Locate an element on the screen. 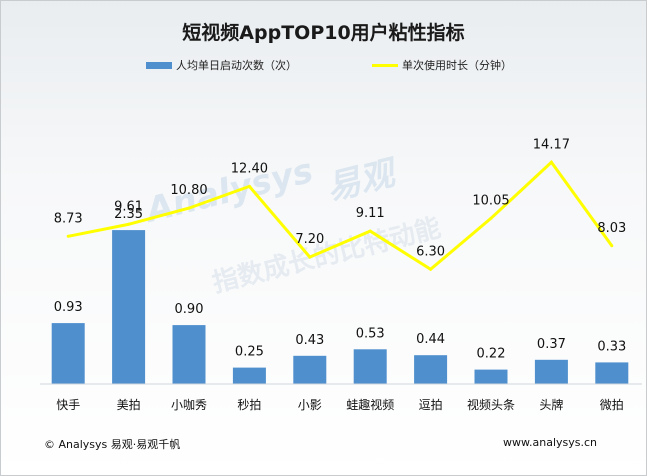 The width and height of the screenshot is (647, 476). x-tick-label: 秒拍 is located at coordinates (249, 404).